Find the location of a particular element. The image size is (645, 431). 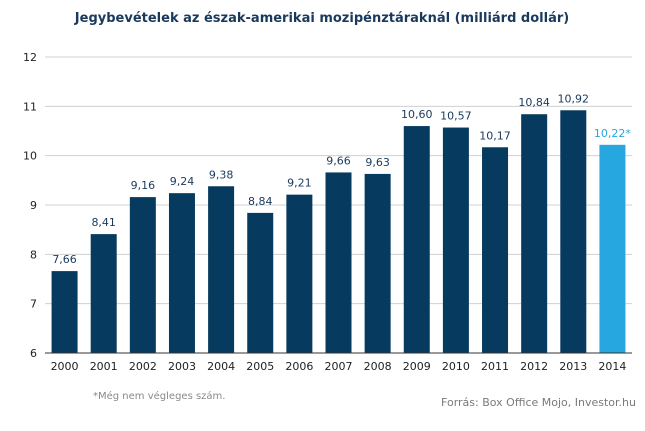

data-label: 9,38 is located at coordinates (221, 174).